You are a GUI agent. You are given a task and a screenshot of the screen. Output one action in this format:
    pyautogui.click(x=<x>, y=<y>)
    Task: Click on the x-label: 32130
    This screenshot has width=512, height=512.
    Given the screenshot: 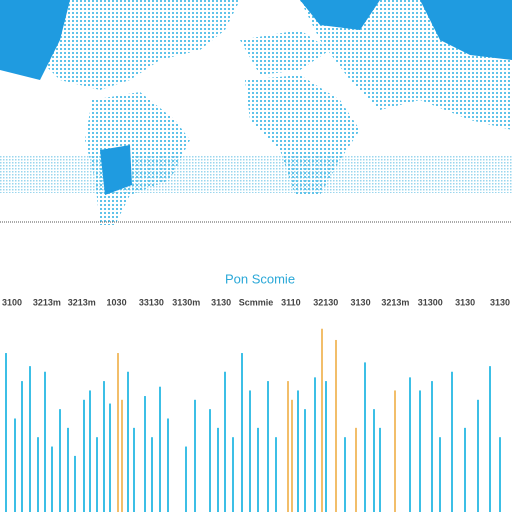 What is the action you would take?
    pyautogui.click(x=325, y=302)
    